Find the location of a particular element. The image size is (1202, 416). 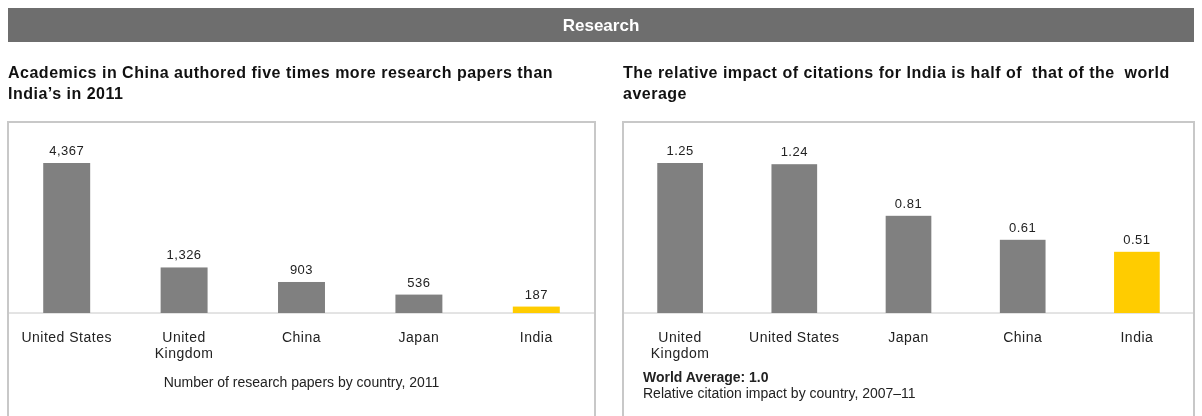

text: World Average: 1.0 is located at coordinates (706, 377).